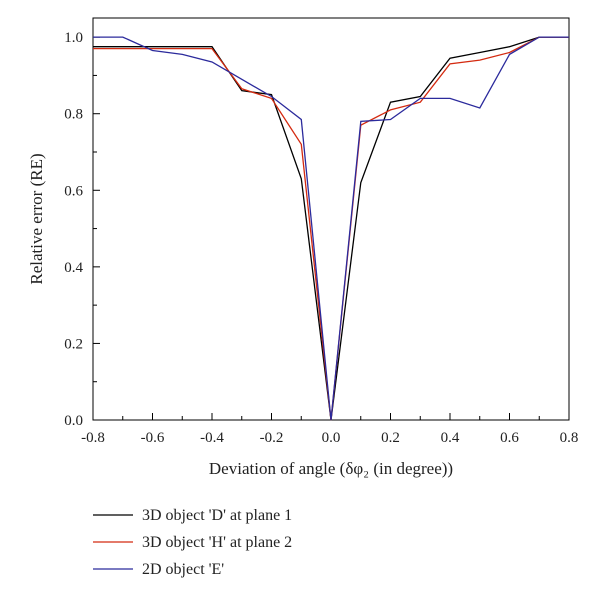 Image resolution: width=600 pixels, height=603 pixels. What do you see at coordinates (73, 344) in the screenshot?
I see `y-tick-label: 0.2` at bounding box center [73, 344].